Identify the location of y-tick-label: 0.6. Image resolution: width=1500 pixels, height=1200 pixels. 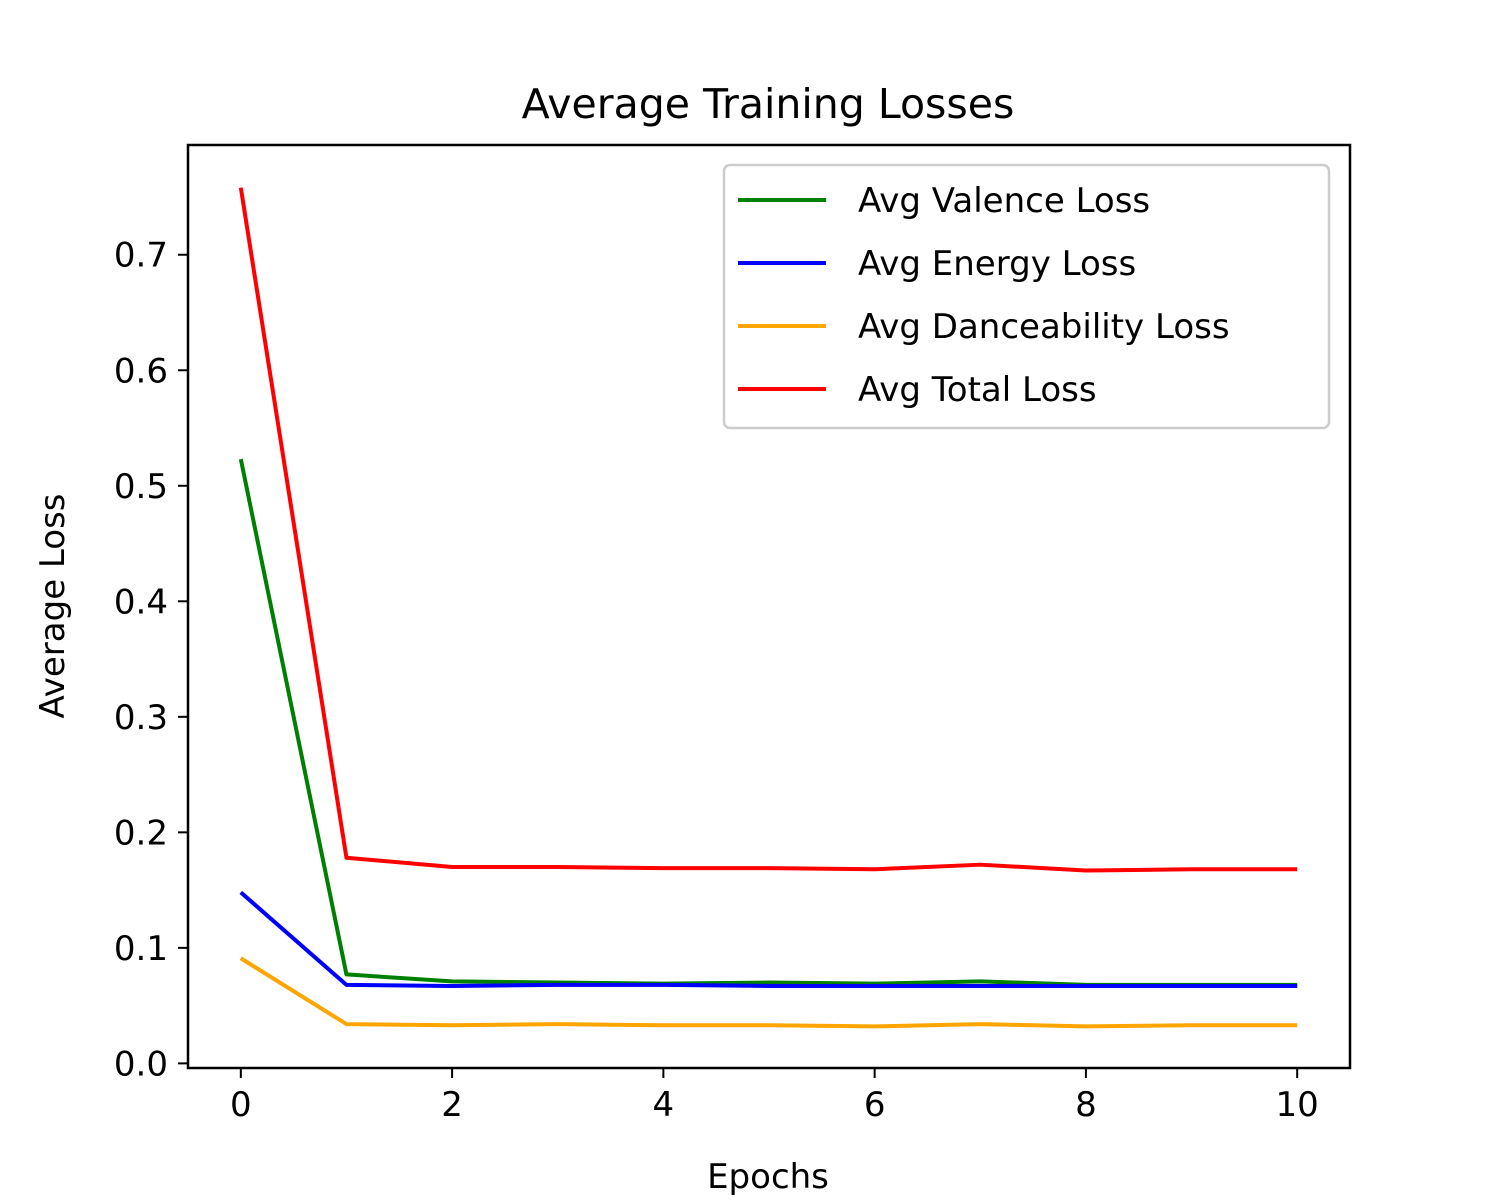
(141, 371).